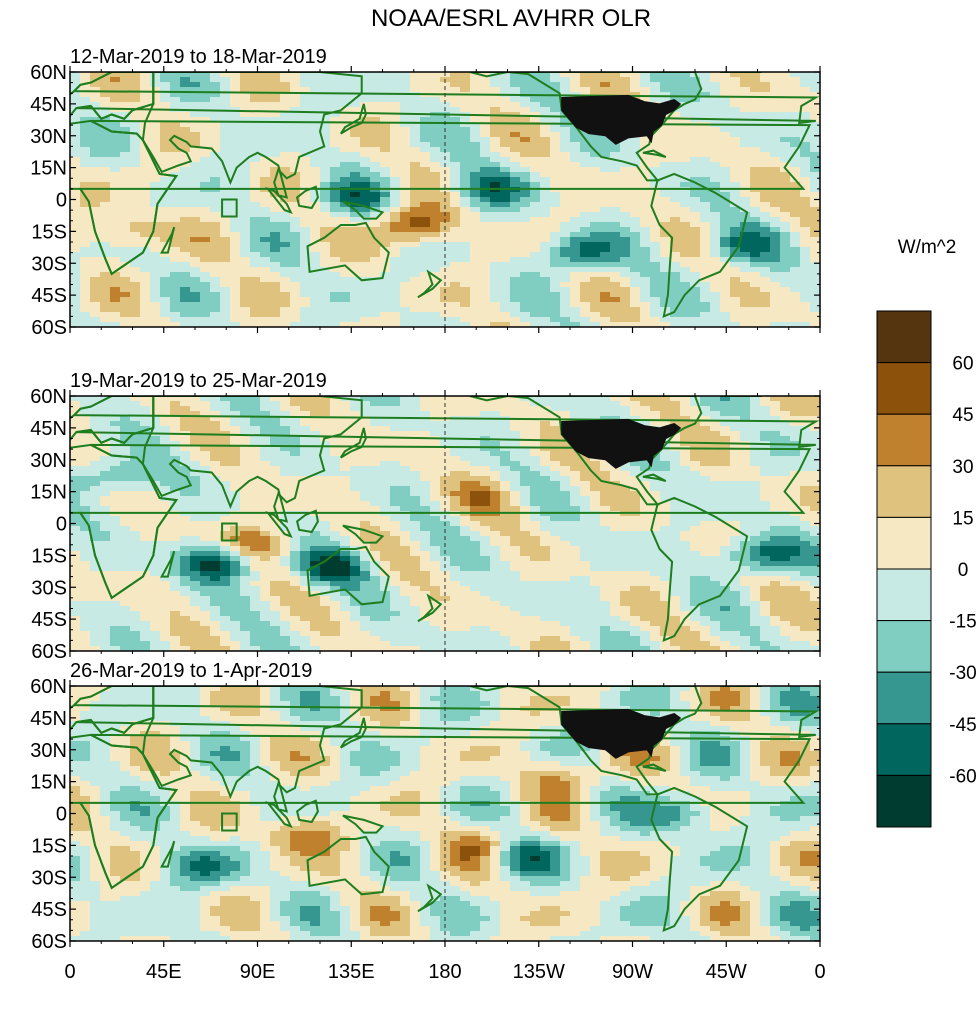 Image resolution: width=980 pixels, height=1013 pixels. What do you see at coordinates (198, 57) in the screenshot?
I see `panel-1-date-range: 12-Mar-2019 to 18-Mar-2019` at bounding box center [198, 57].